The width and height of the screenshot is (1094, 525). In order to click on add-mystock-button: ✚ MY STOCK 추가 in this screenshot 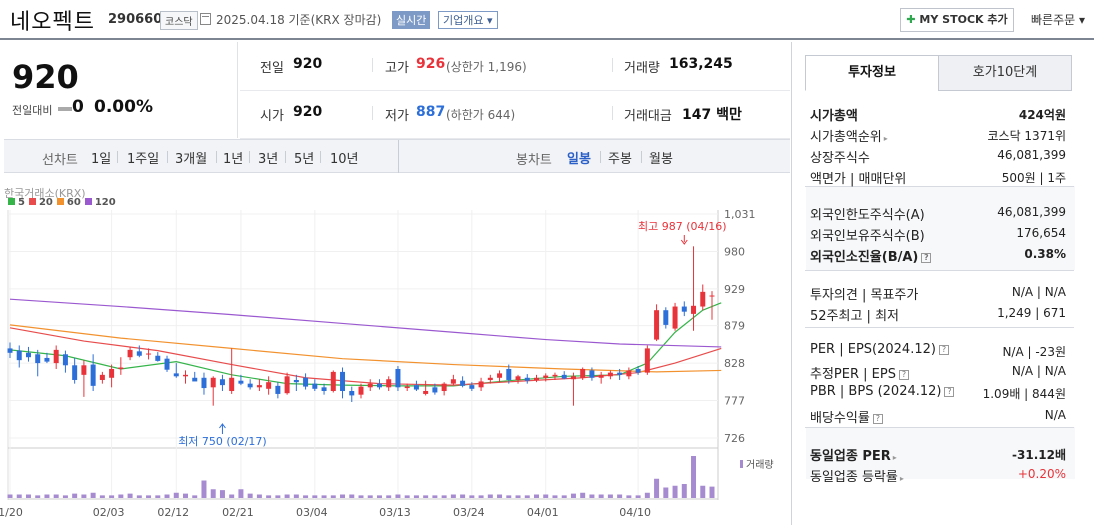, I will do `click(957, 20)`.